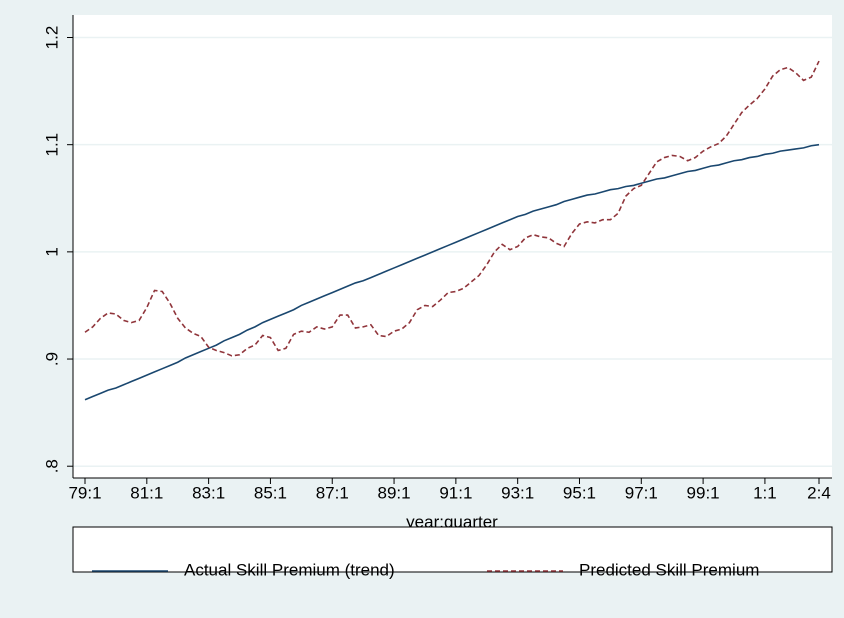 The width and height of the screenshot is (844, 618). I want to click on x-tick-label: 91:1, so click(455, 492).